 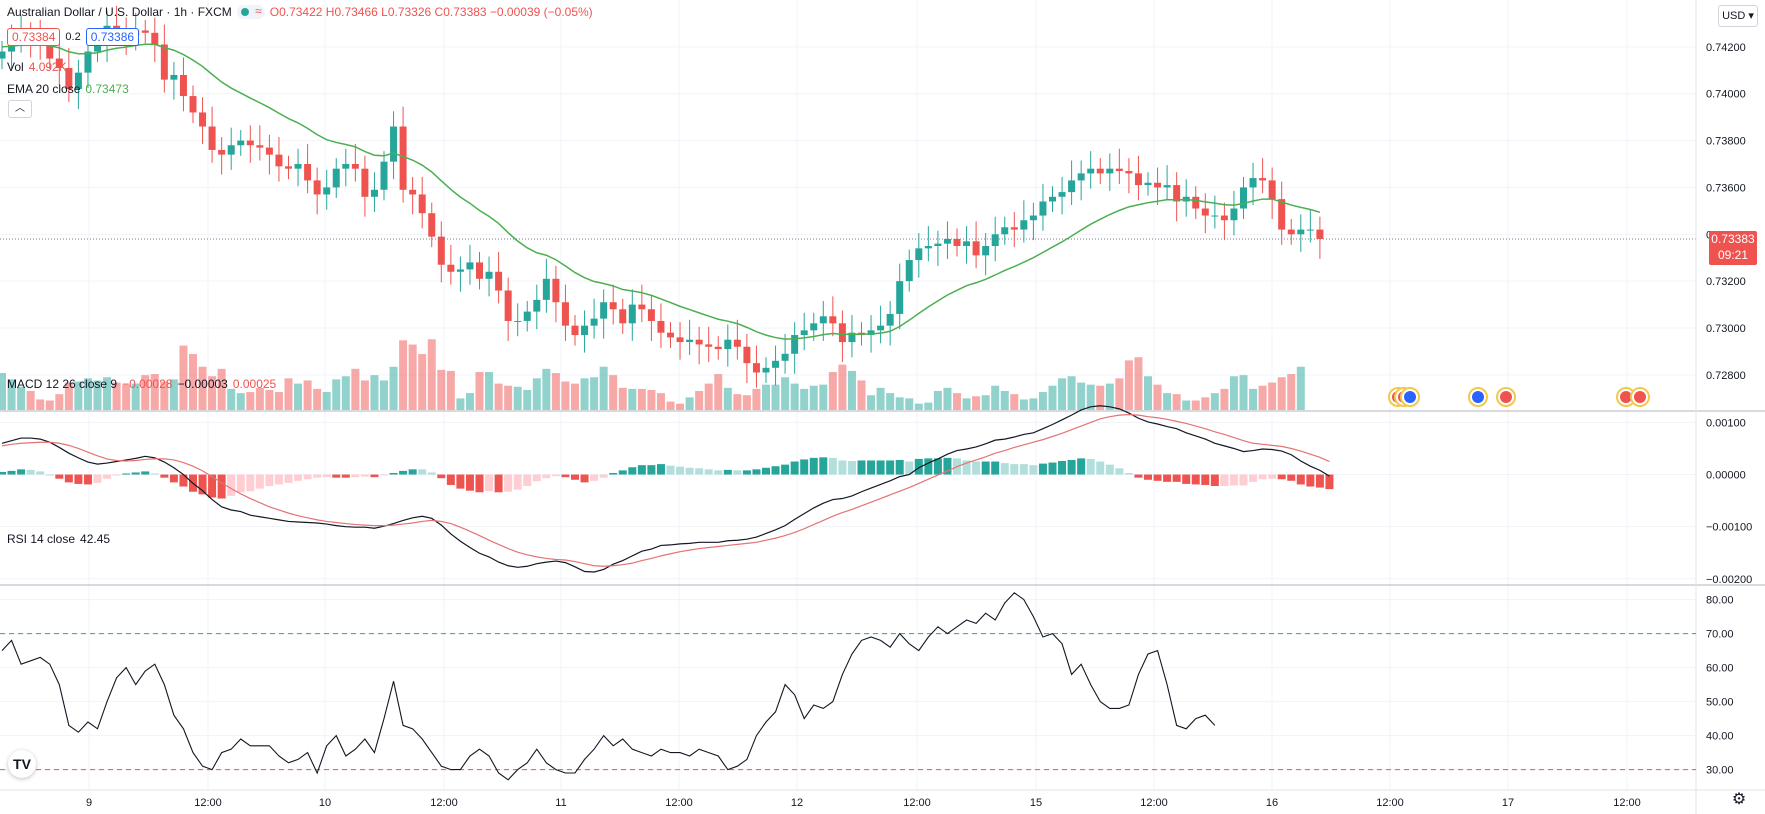 What do you see at coordinates (250, 11) in the screenshot?
I see `market-status-toggle: ≈` at bounding box center [250, 11].